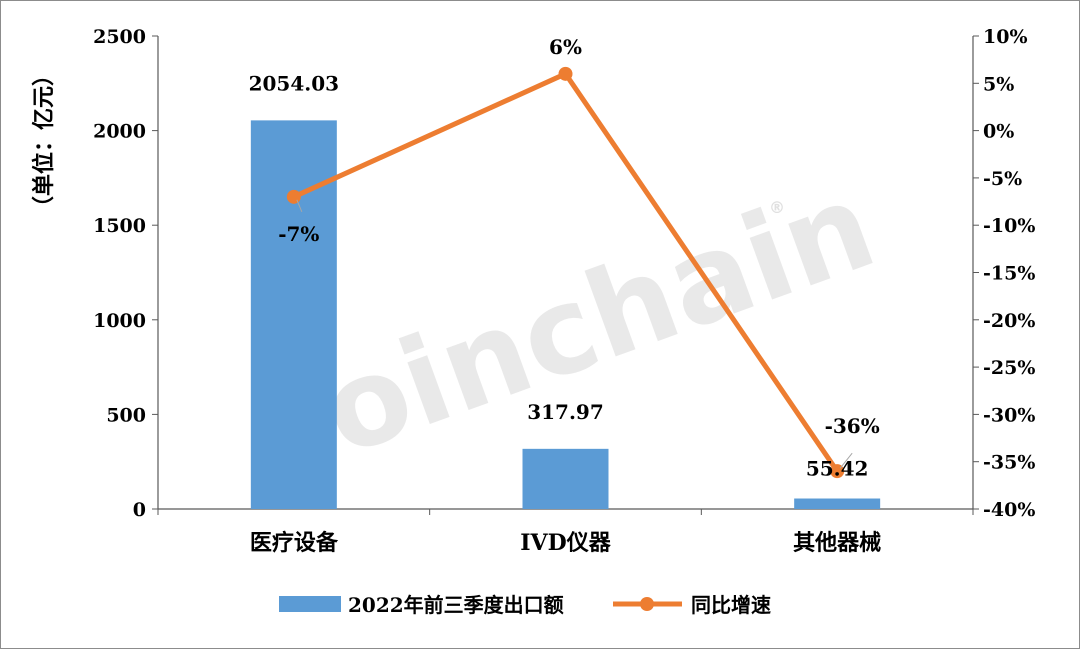  What do you see at coordinates (1005, 37) in the screenshot?
I see `right-y-tick-label: 10%` at bounding box center [1005, 37].